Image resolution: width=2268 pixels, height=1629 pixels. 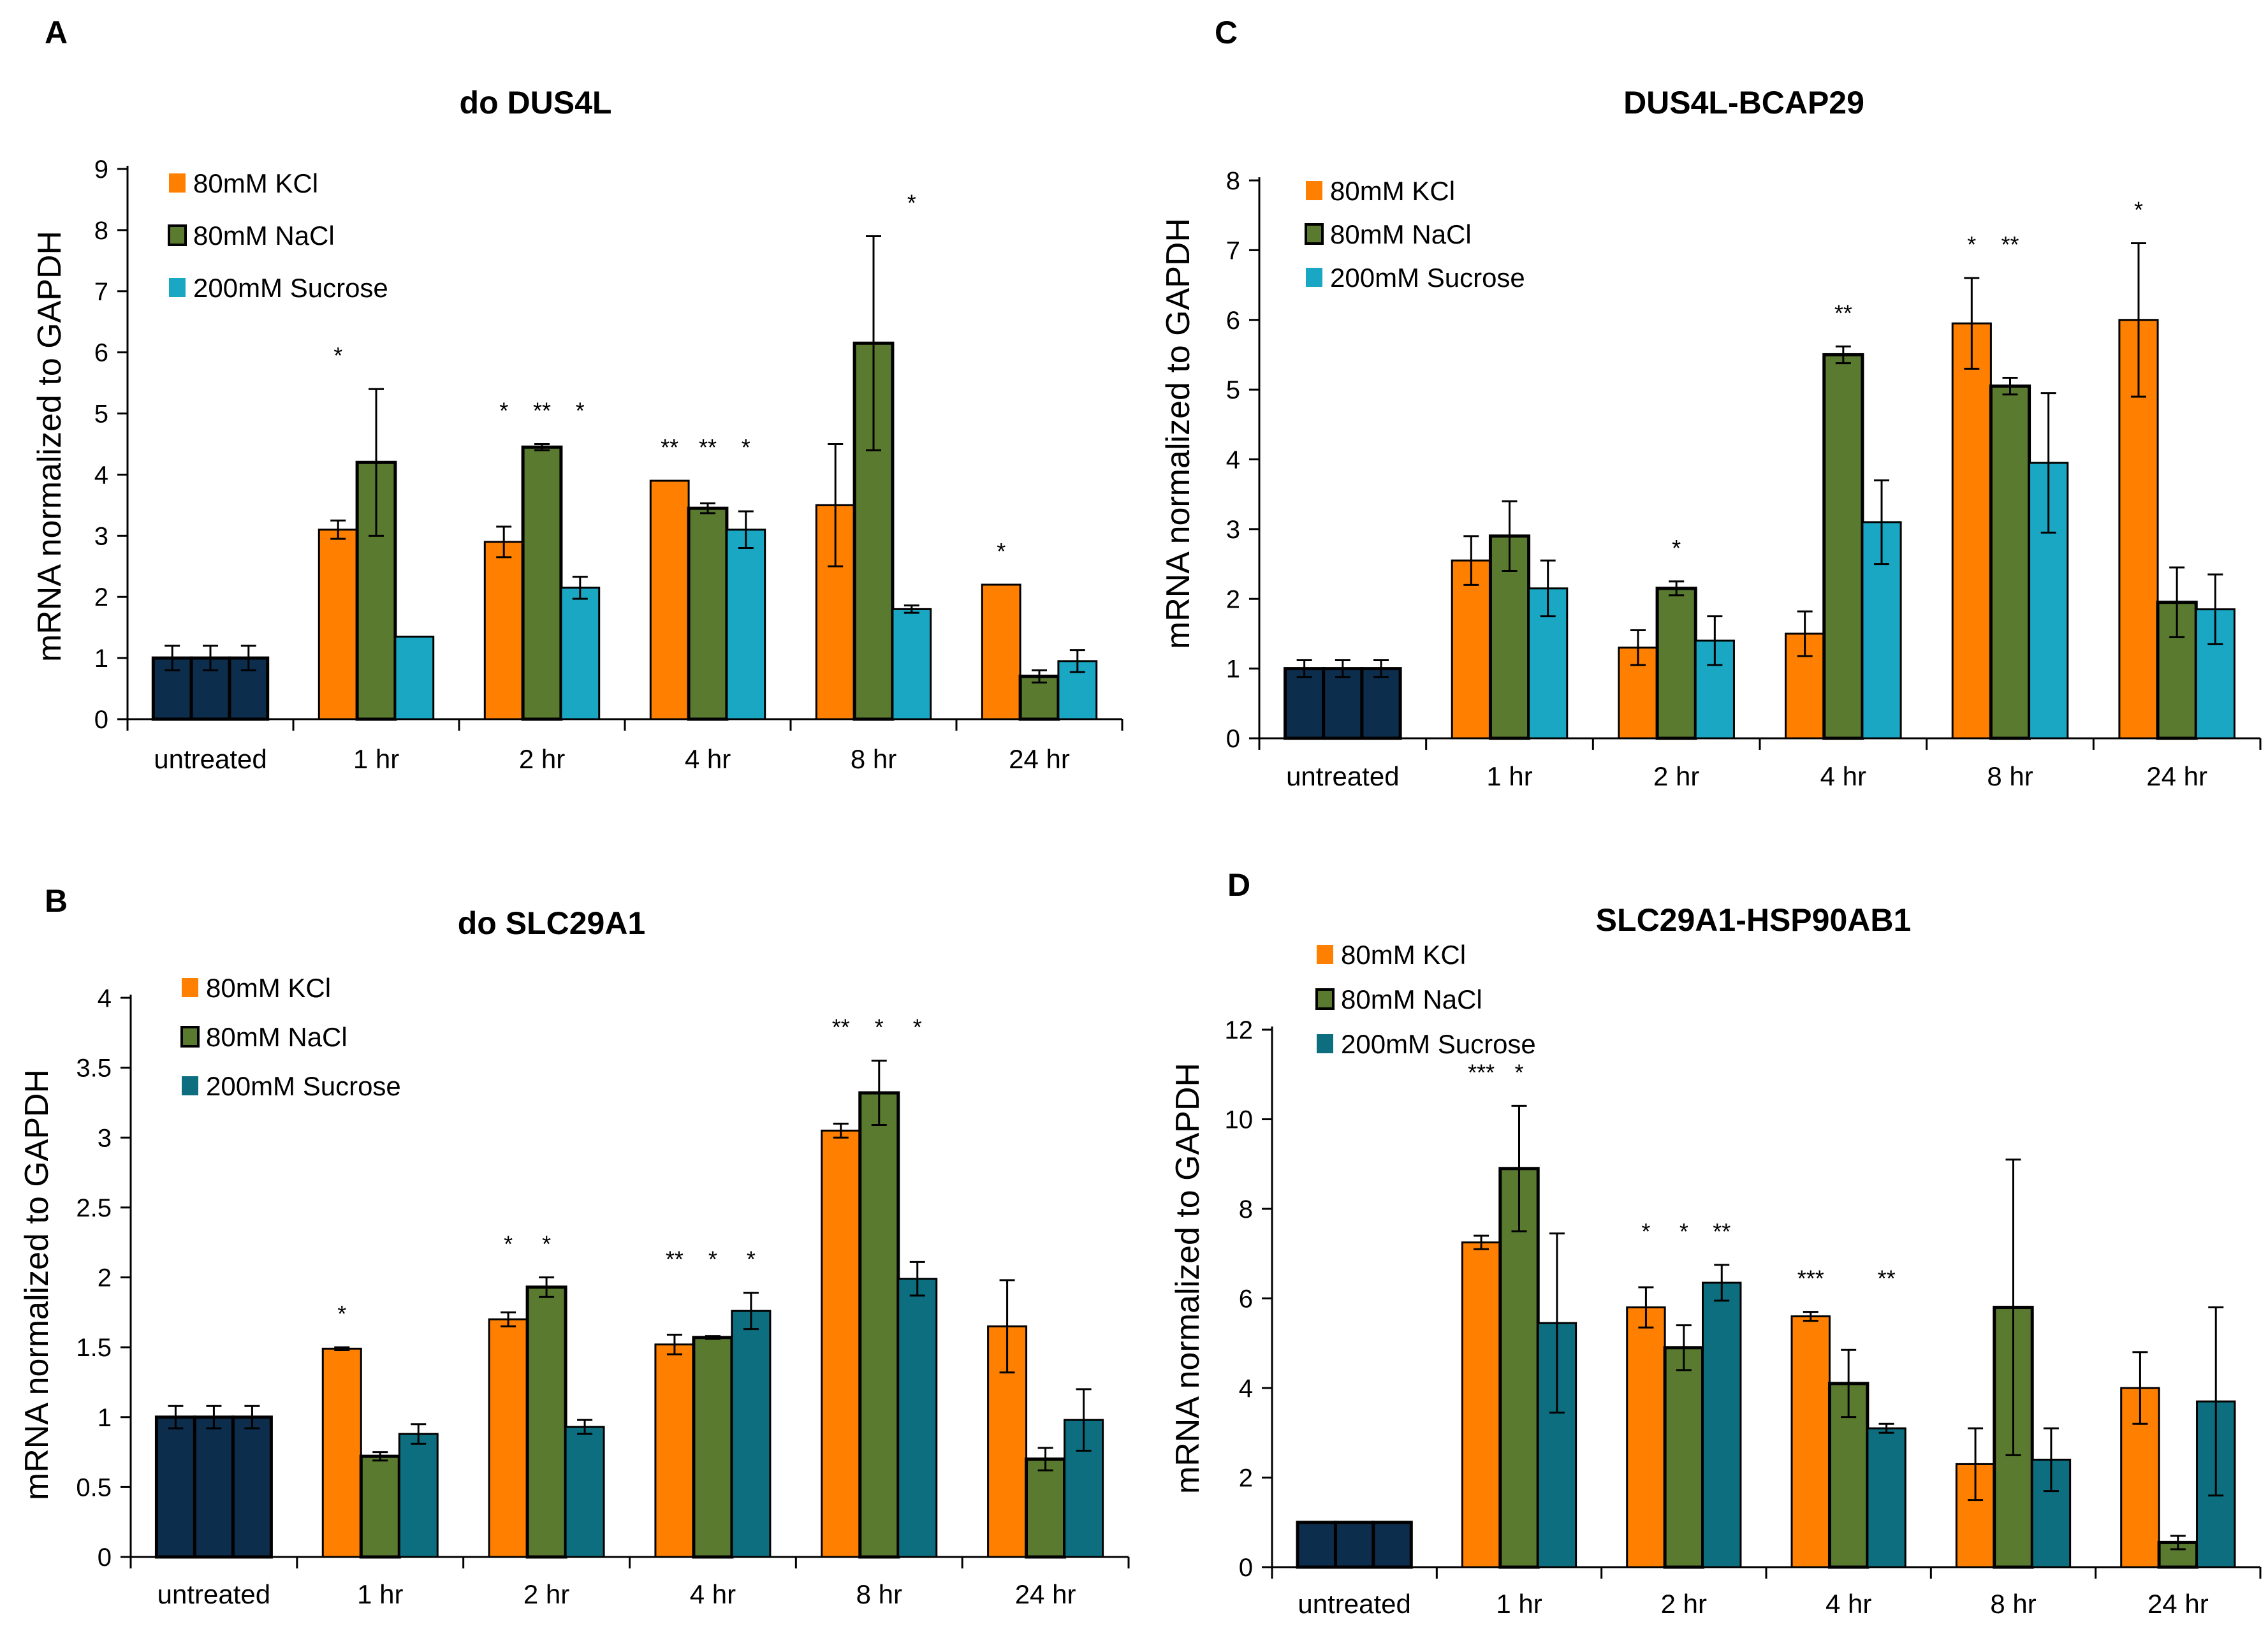 I want to click on panel-letter: C, so click(x=1226, y=32).